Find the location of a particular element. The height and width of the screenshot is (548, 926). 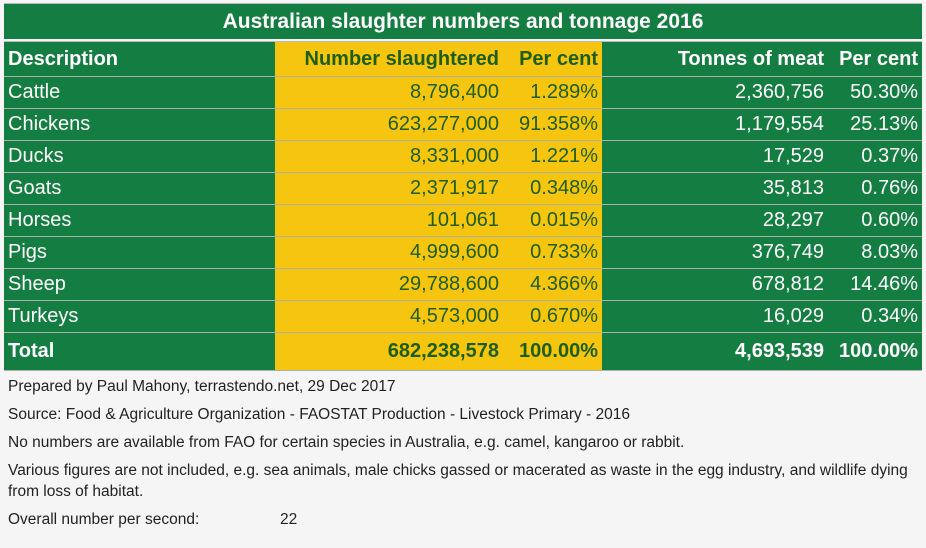

cell-number-percent: 100.00% is located at coordinates (552, 351).